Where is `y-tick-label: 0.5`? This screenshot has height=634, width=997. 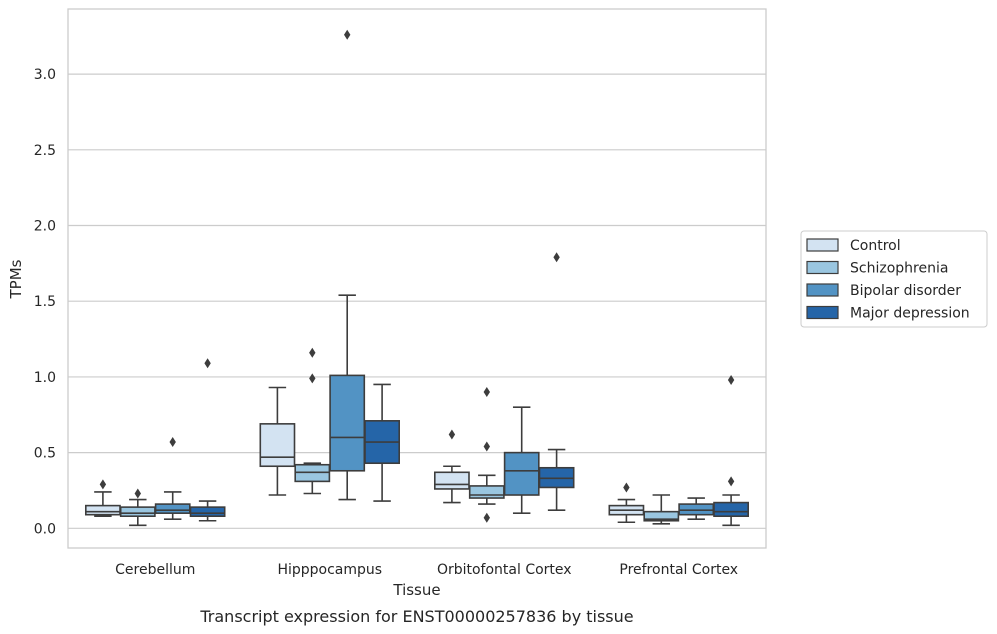
y-tick-label: 0.5 is located at coordinates (45, 454).